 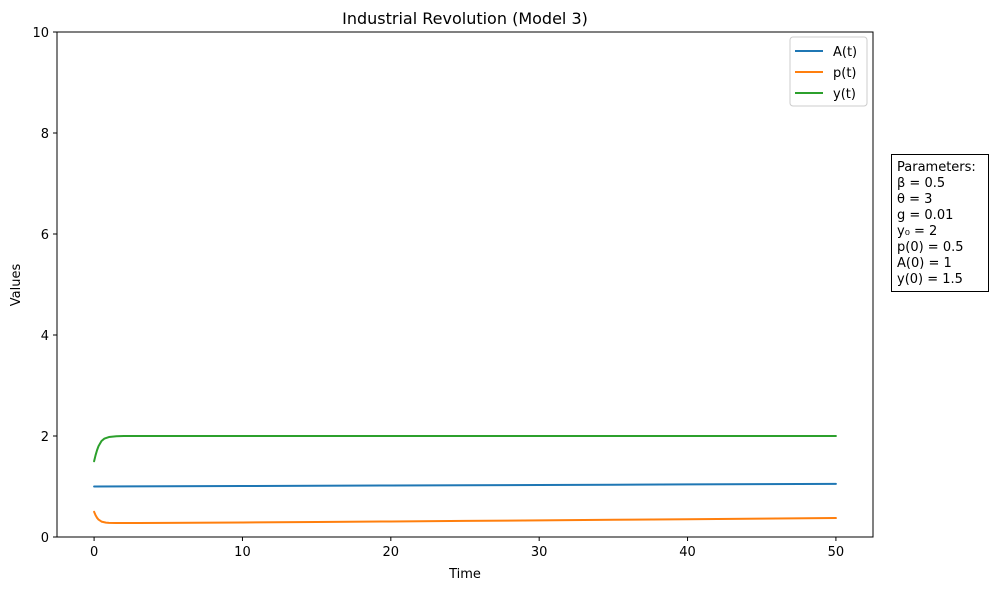 I want to click on parameter-p0: p(0) = 0.5, so click(x=930, y=247).